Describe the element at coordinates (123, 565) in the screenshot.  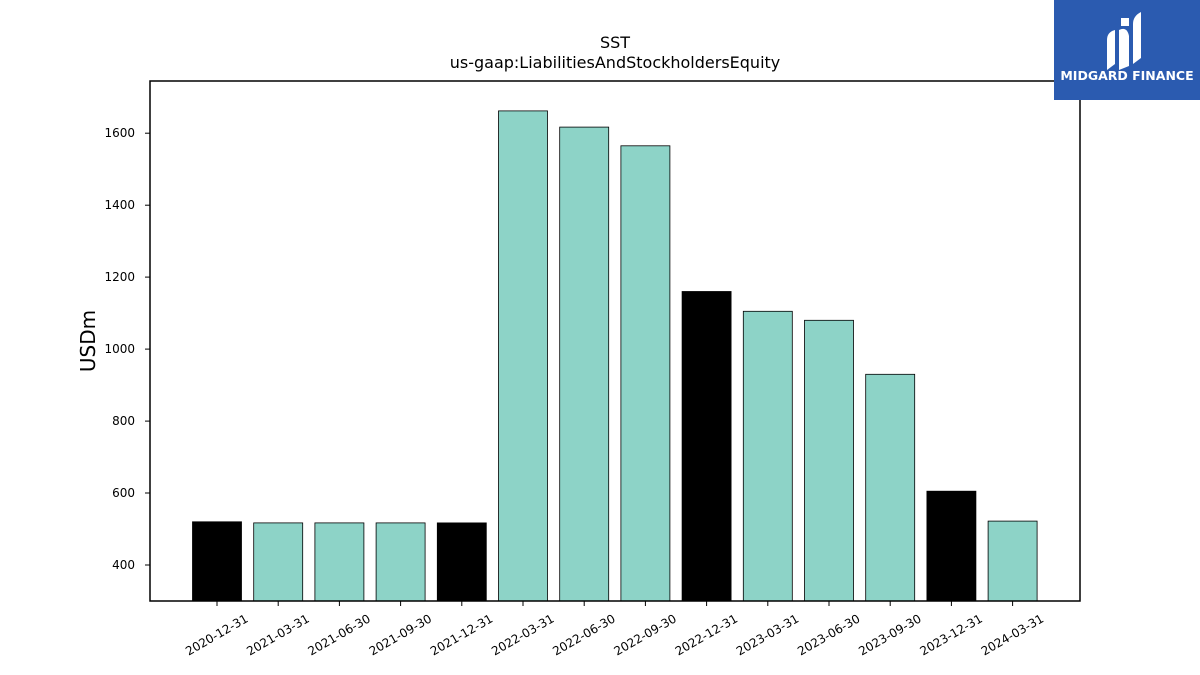
I see `y-tick-label: 400` at that location.